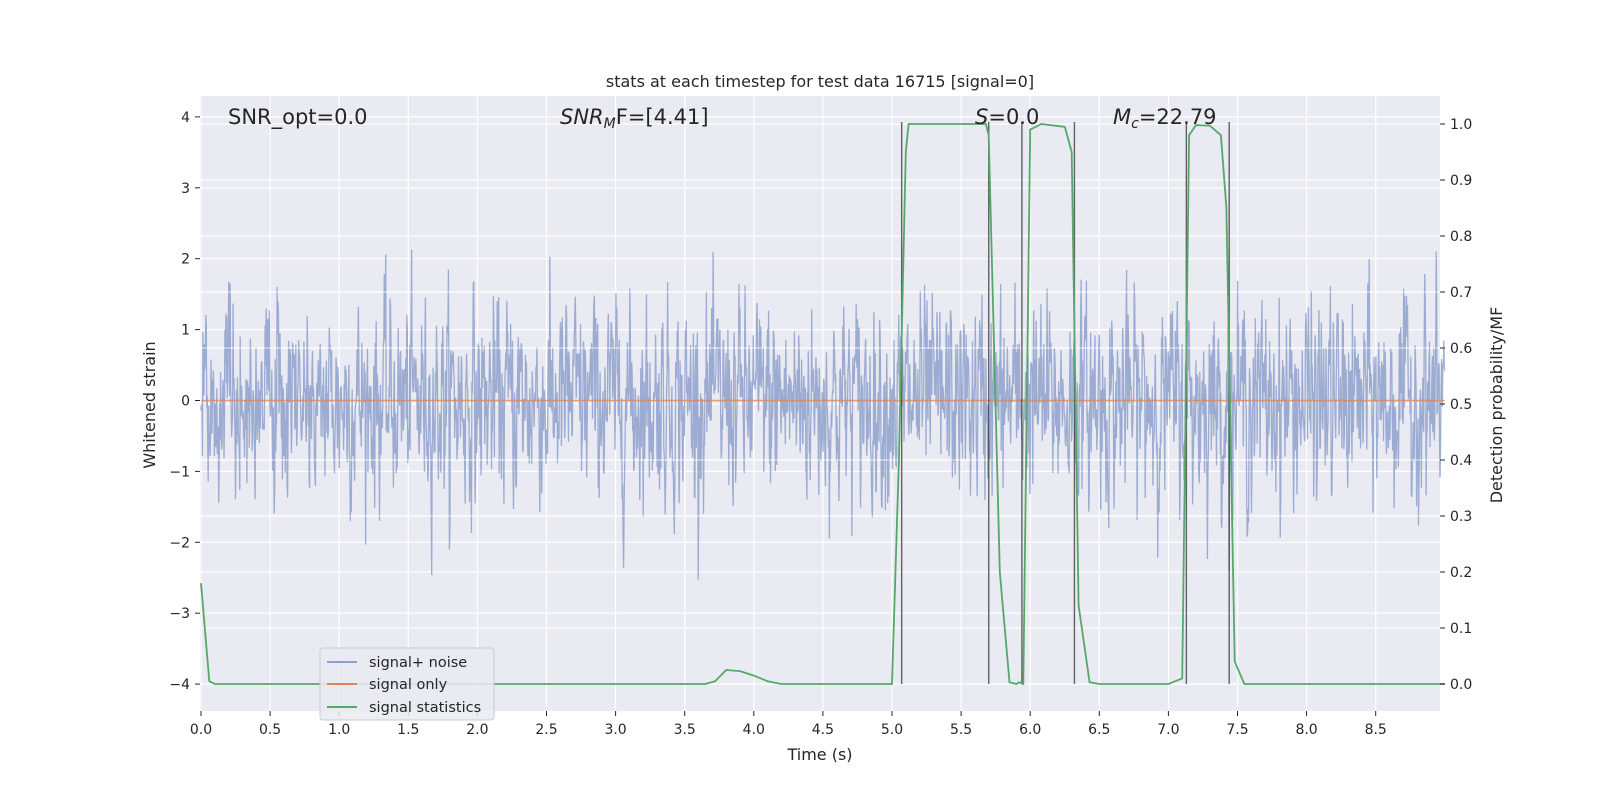 Image resolution: width=1600 pixels, height=800 pixels. What do you see at coordinates (1461, 125) in the screenshot?
I see `y-right-tick-label: 1.0` at bounding box center [1461, 125].